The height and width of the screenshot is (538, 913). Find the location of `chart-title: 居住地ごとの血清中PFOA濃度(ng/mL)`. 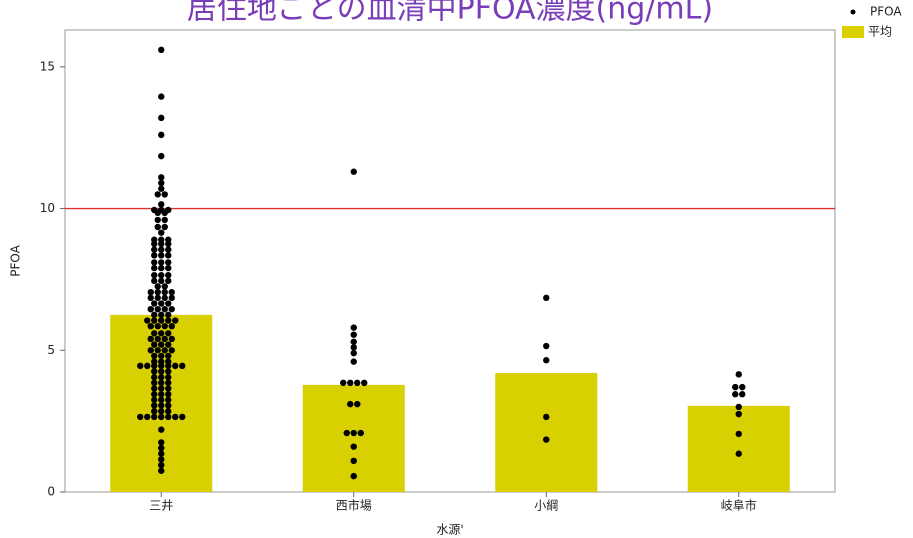

chart-title: 居住地ごとの血清中PFOA濃度(ng/mL) is located at coordinates (450, 13).